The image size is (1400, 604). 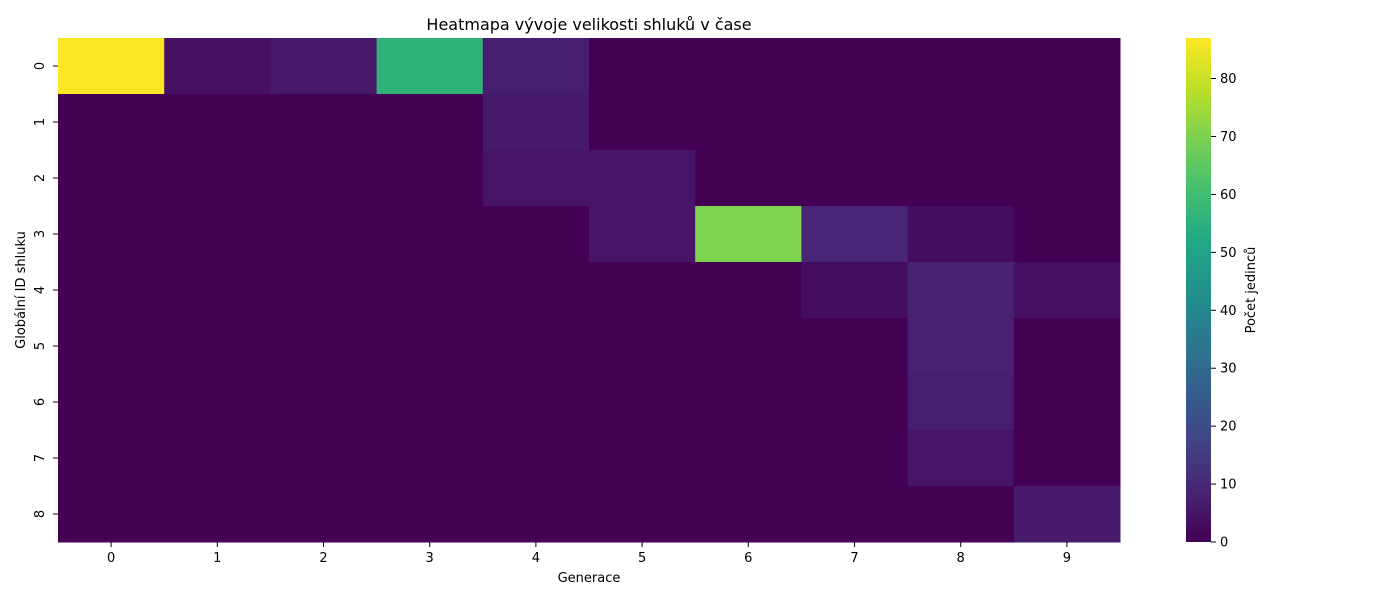 I want to click on y-tick-label: 8, so click(x=40, y=514).